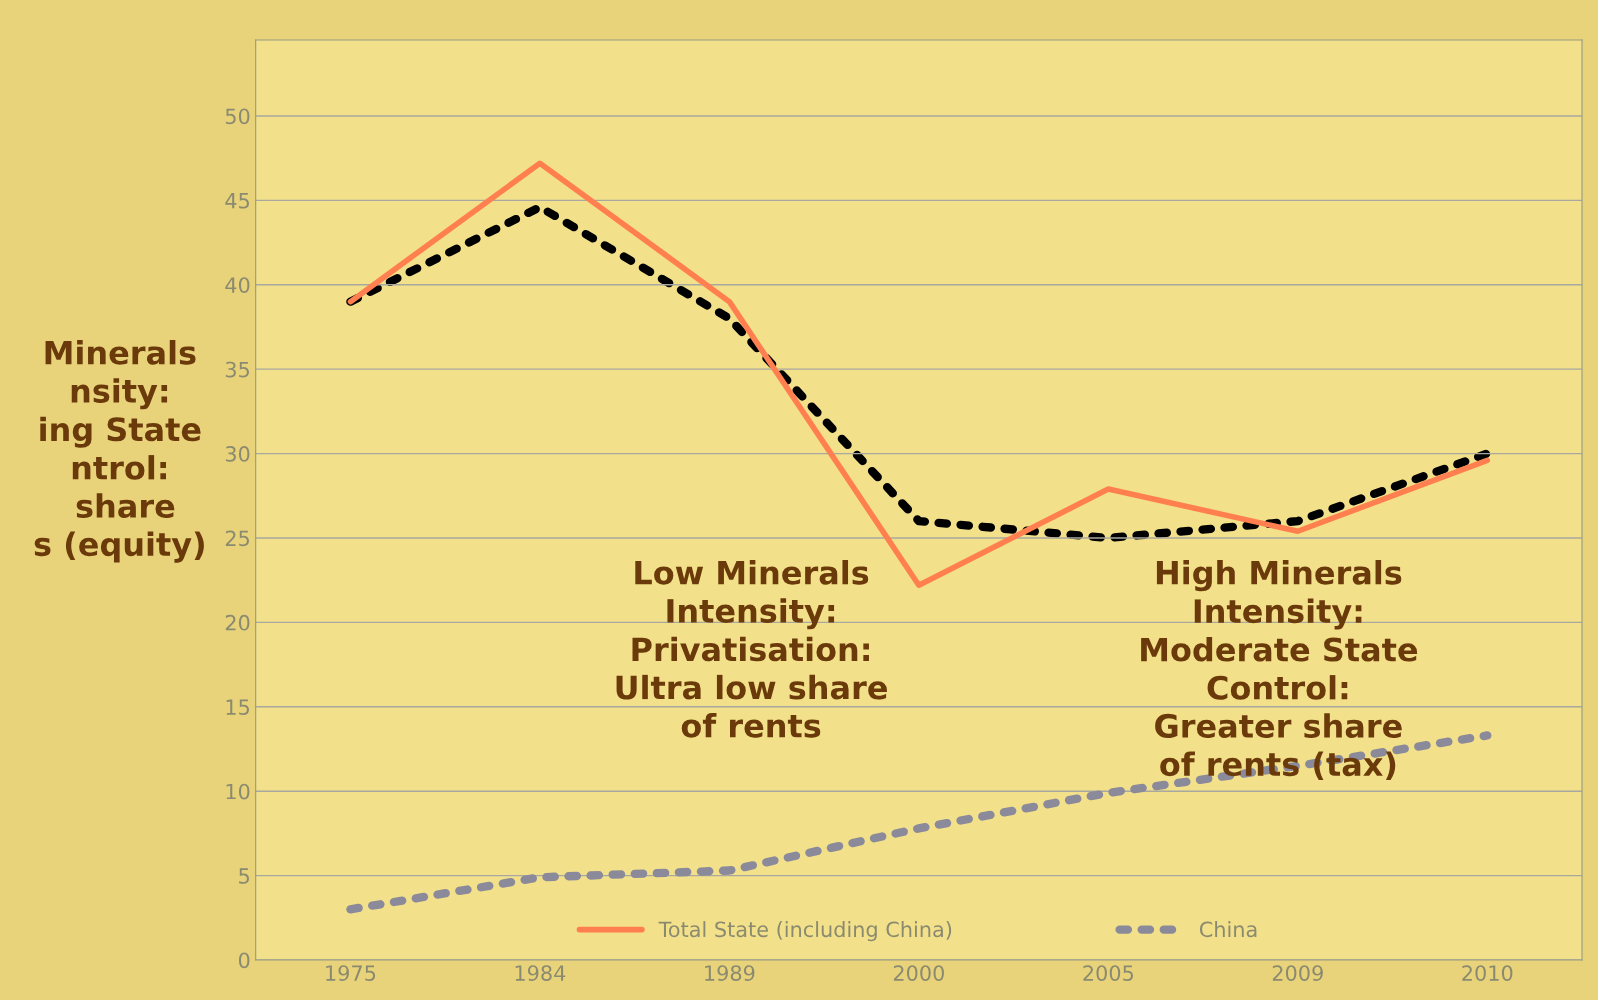 This screenshot has height=1000, width=1598. Describe the element at coordinates (119, 451) in the screenshot. I see `text: Minerals nsity: ing State ntrol: share s (equity)` at that location.